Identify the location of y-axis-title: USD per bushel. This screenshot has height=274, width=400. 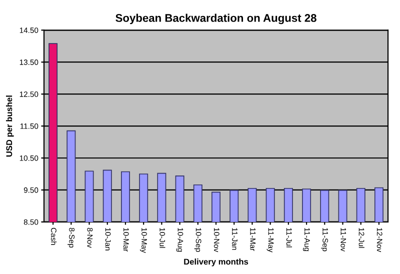
(10, 126).